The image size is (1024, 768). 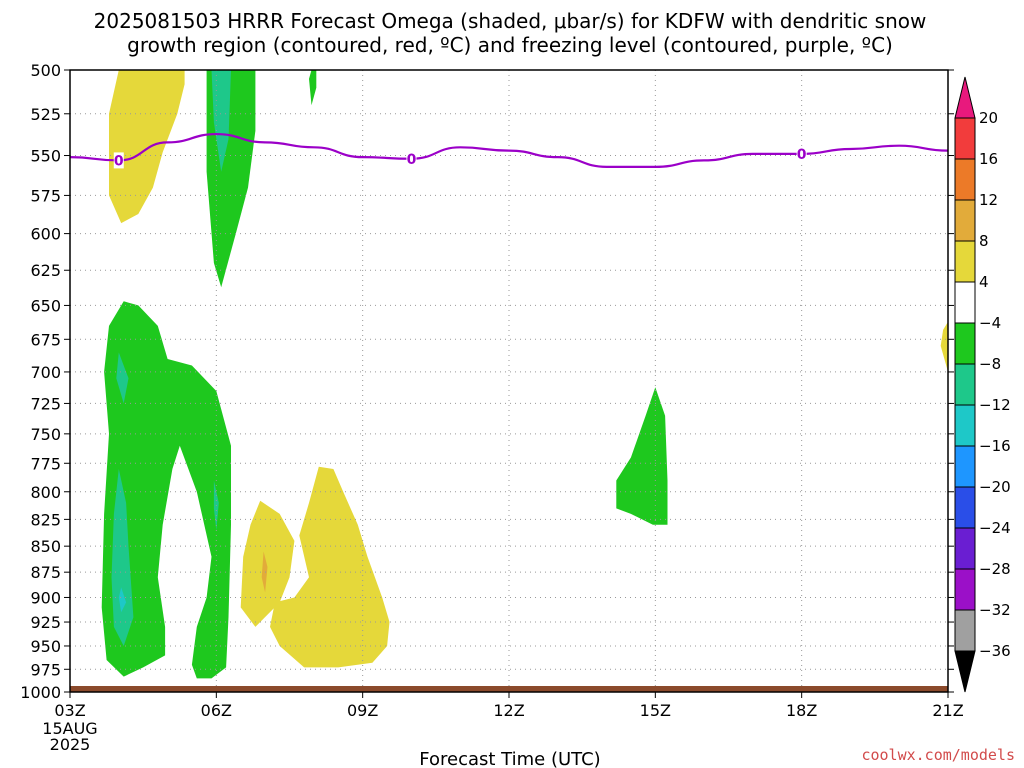 I want to click on y-tick-label: 700, so click(x=45, y=372).